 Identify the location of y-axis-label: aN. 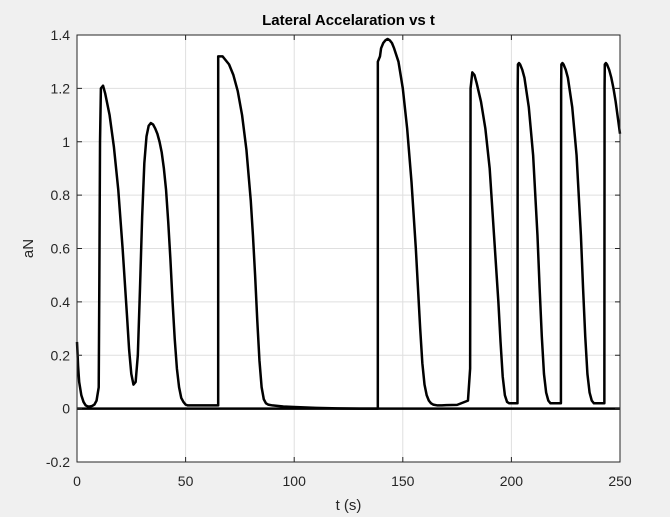
(28, 248).